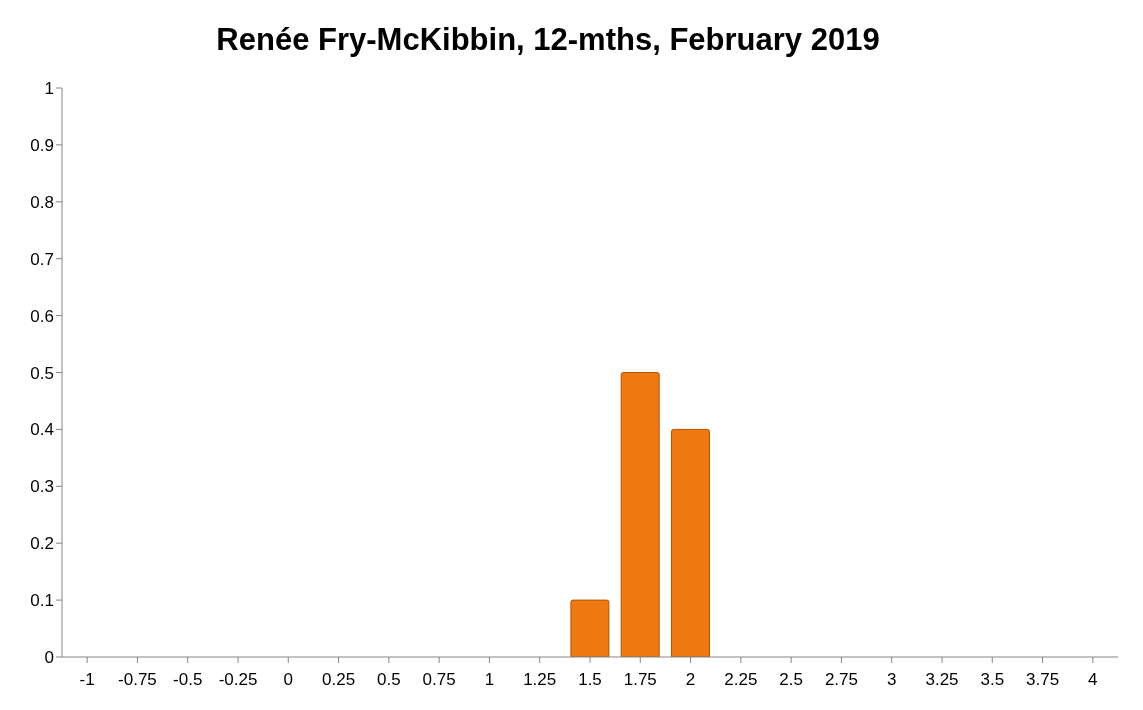 The width and height of the screenshot is (1143, 710). Describe the element at coordinates (42, 202) in the screenshot. I see `y-tick-label: 0.8` at that location.